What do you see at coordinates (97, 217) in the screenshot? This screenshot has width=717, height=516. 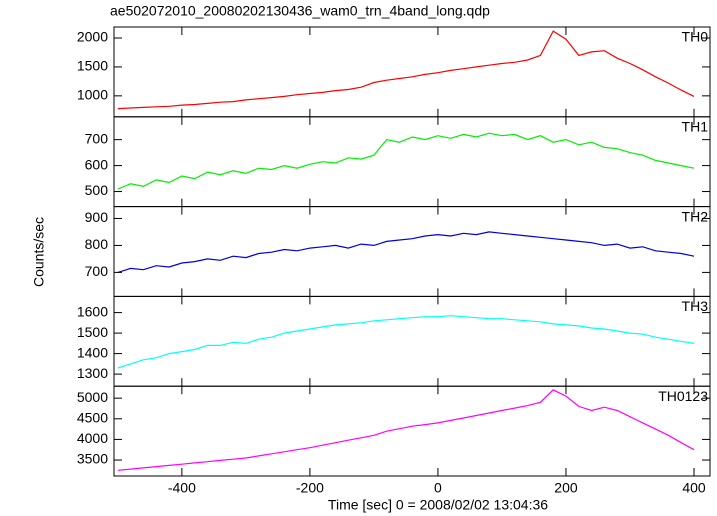 I see `y-tick-label: 900` at bounding box center [97, 217].